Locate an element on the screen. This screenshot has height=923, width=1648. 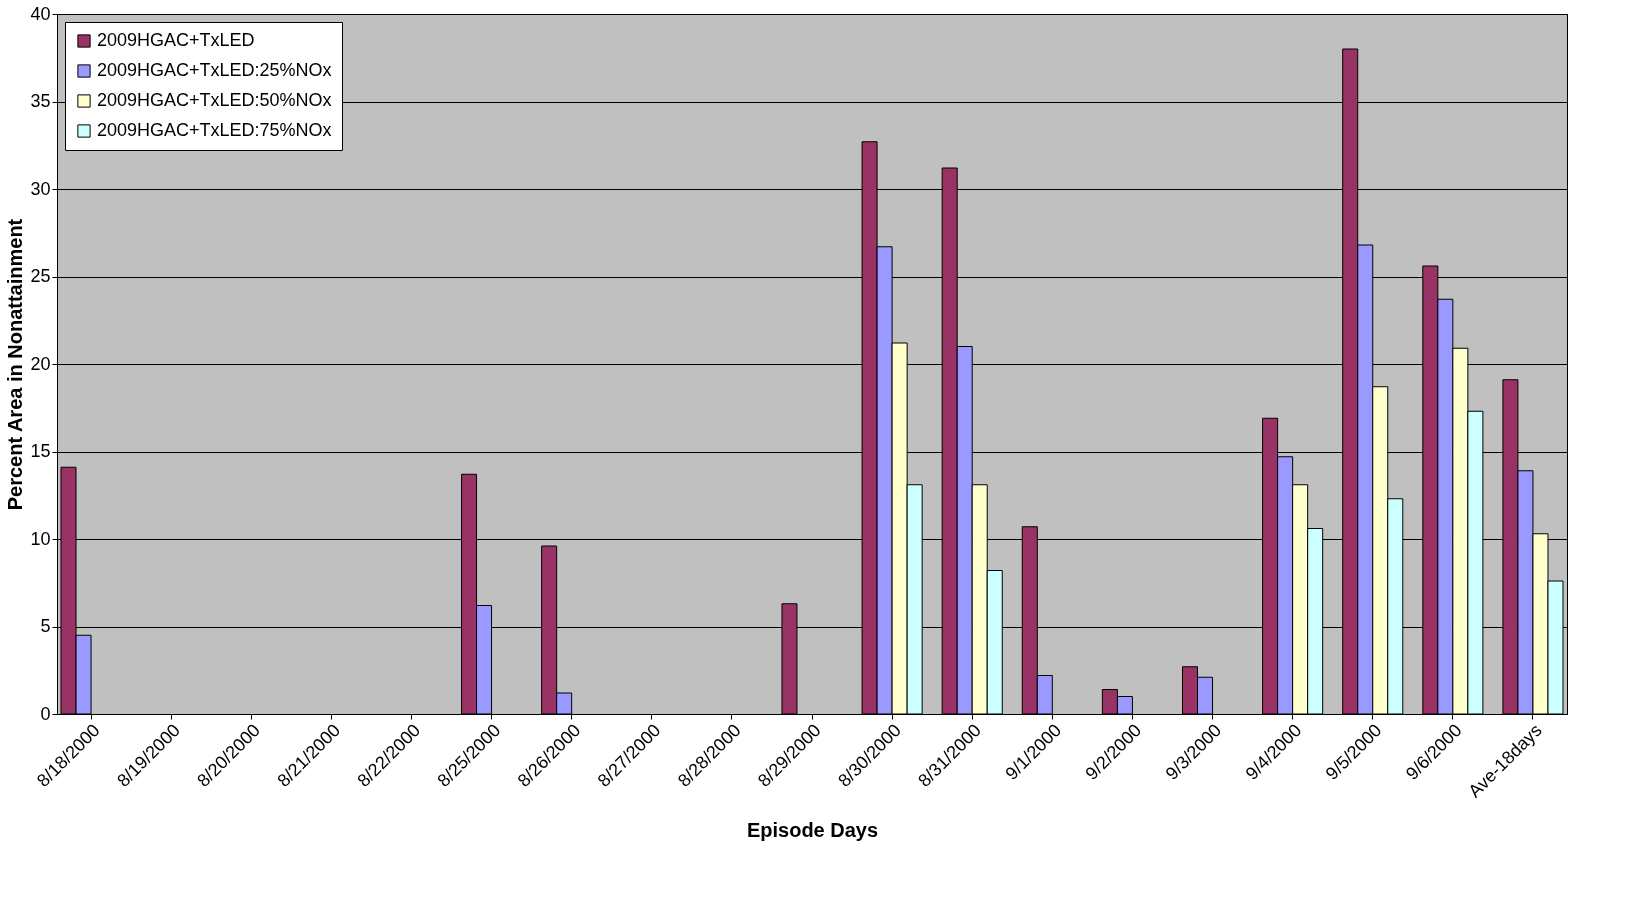
legend-label: 2009HGAC+TxLED:50%NOx is located at coordinates (214, 100).